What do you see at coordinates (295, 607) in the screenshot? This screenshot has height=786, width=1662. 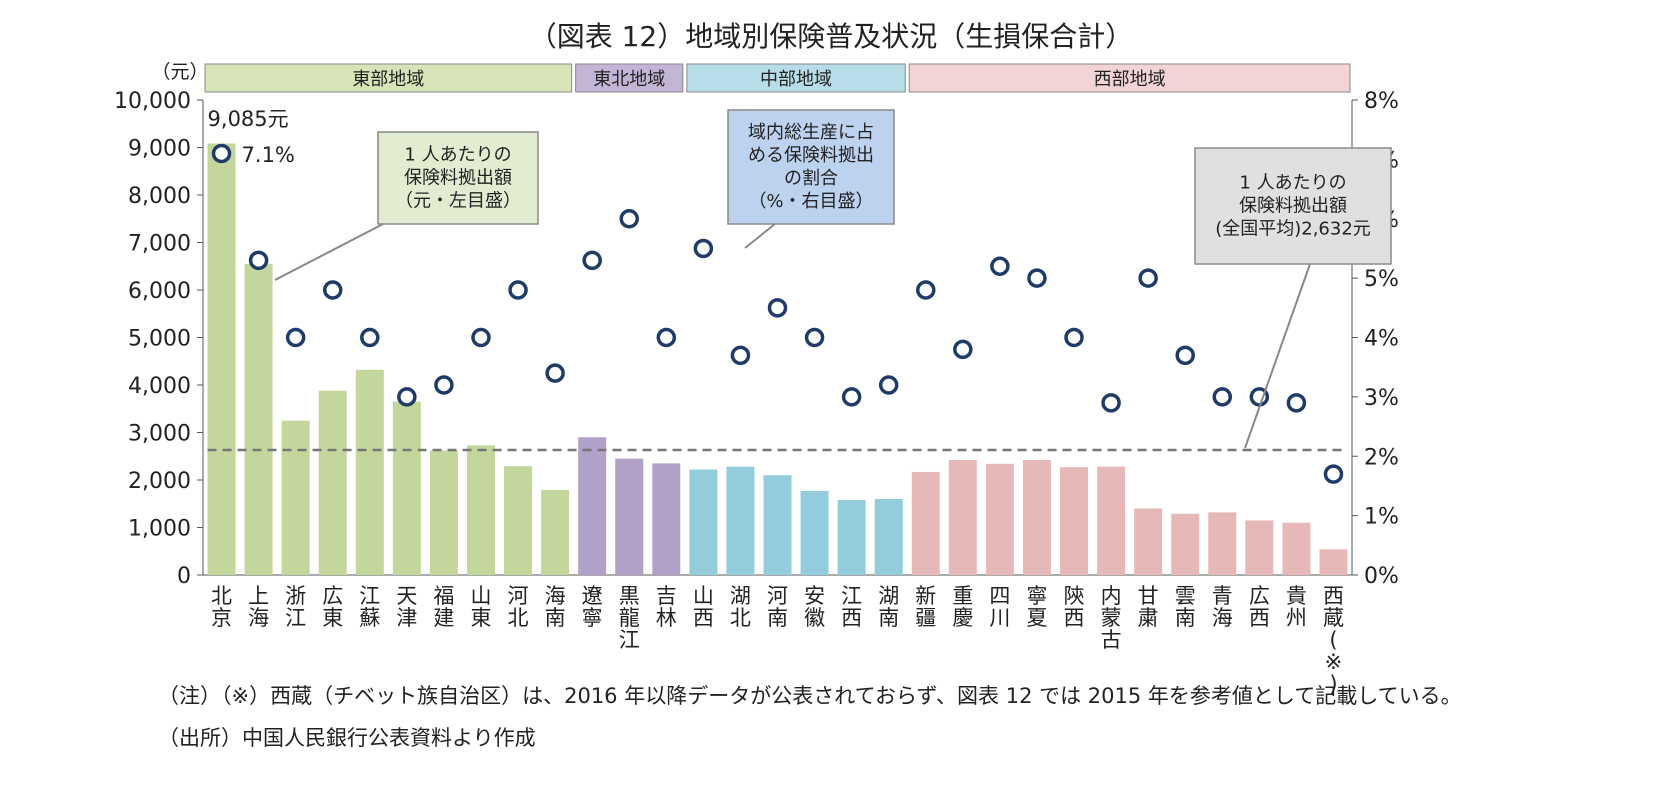 I see `category-label: 浙江` at bounding box center [295, 607].